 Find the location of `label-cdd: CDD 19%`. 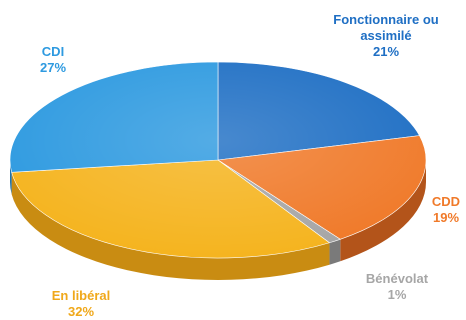

label-cdd: CDD 19% is located at coordinates (446, 210).